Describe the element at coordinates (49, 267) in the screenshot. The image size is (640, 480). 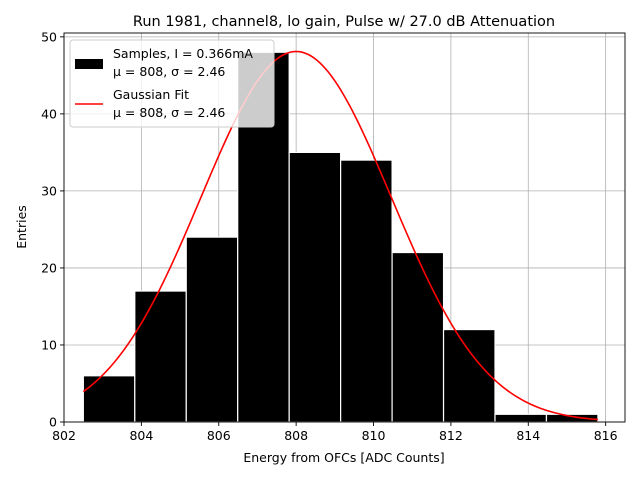
I see `y-tick-label: 20` at that location.